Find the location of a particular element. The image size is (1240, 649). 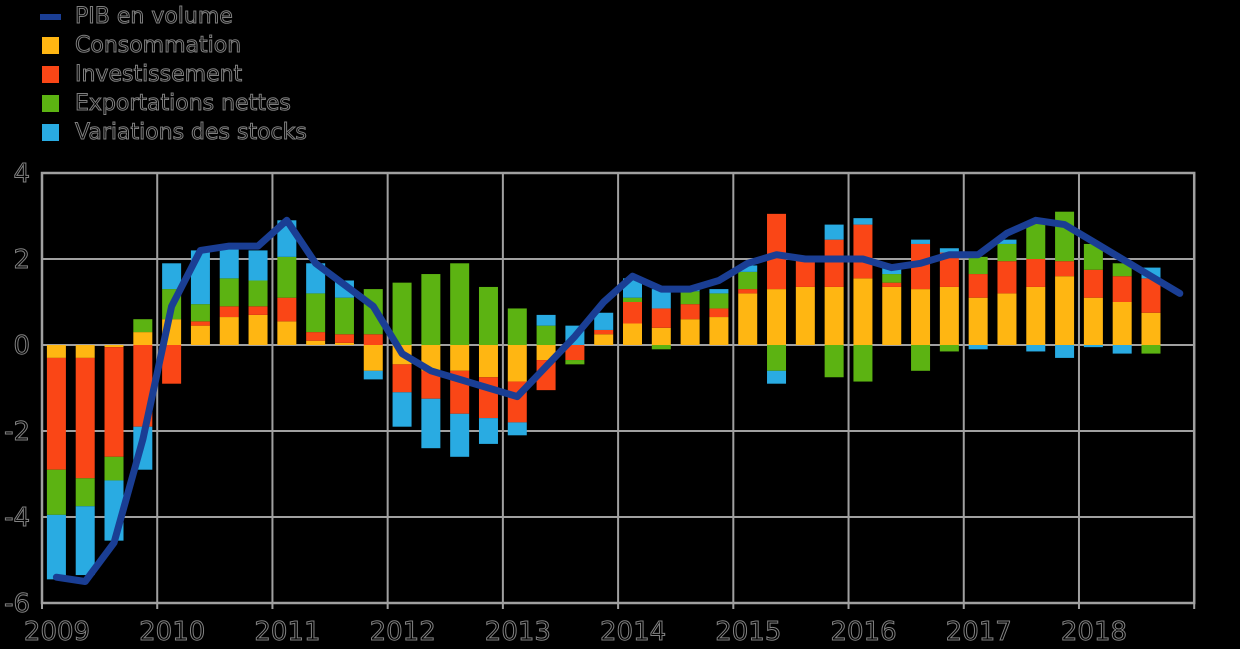

legend-label: Consommation is located at coordinates (158, 46).